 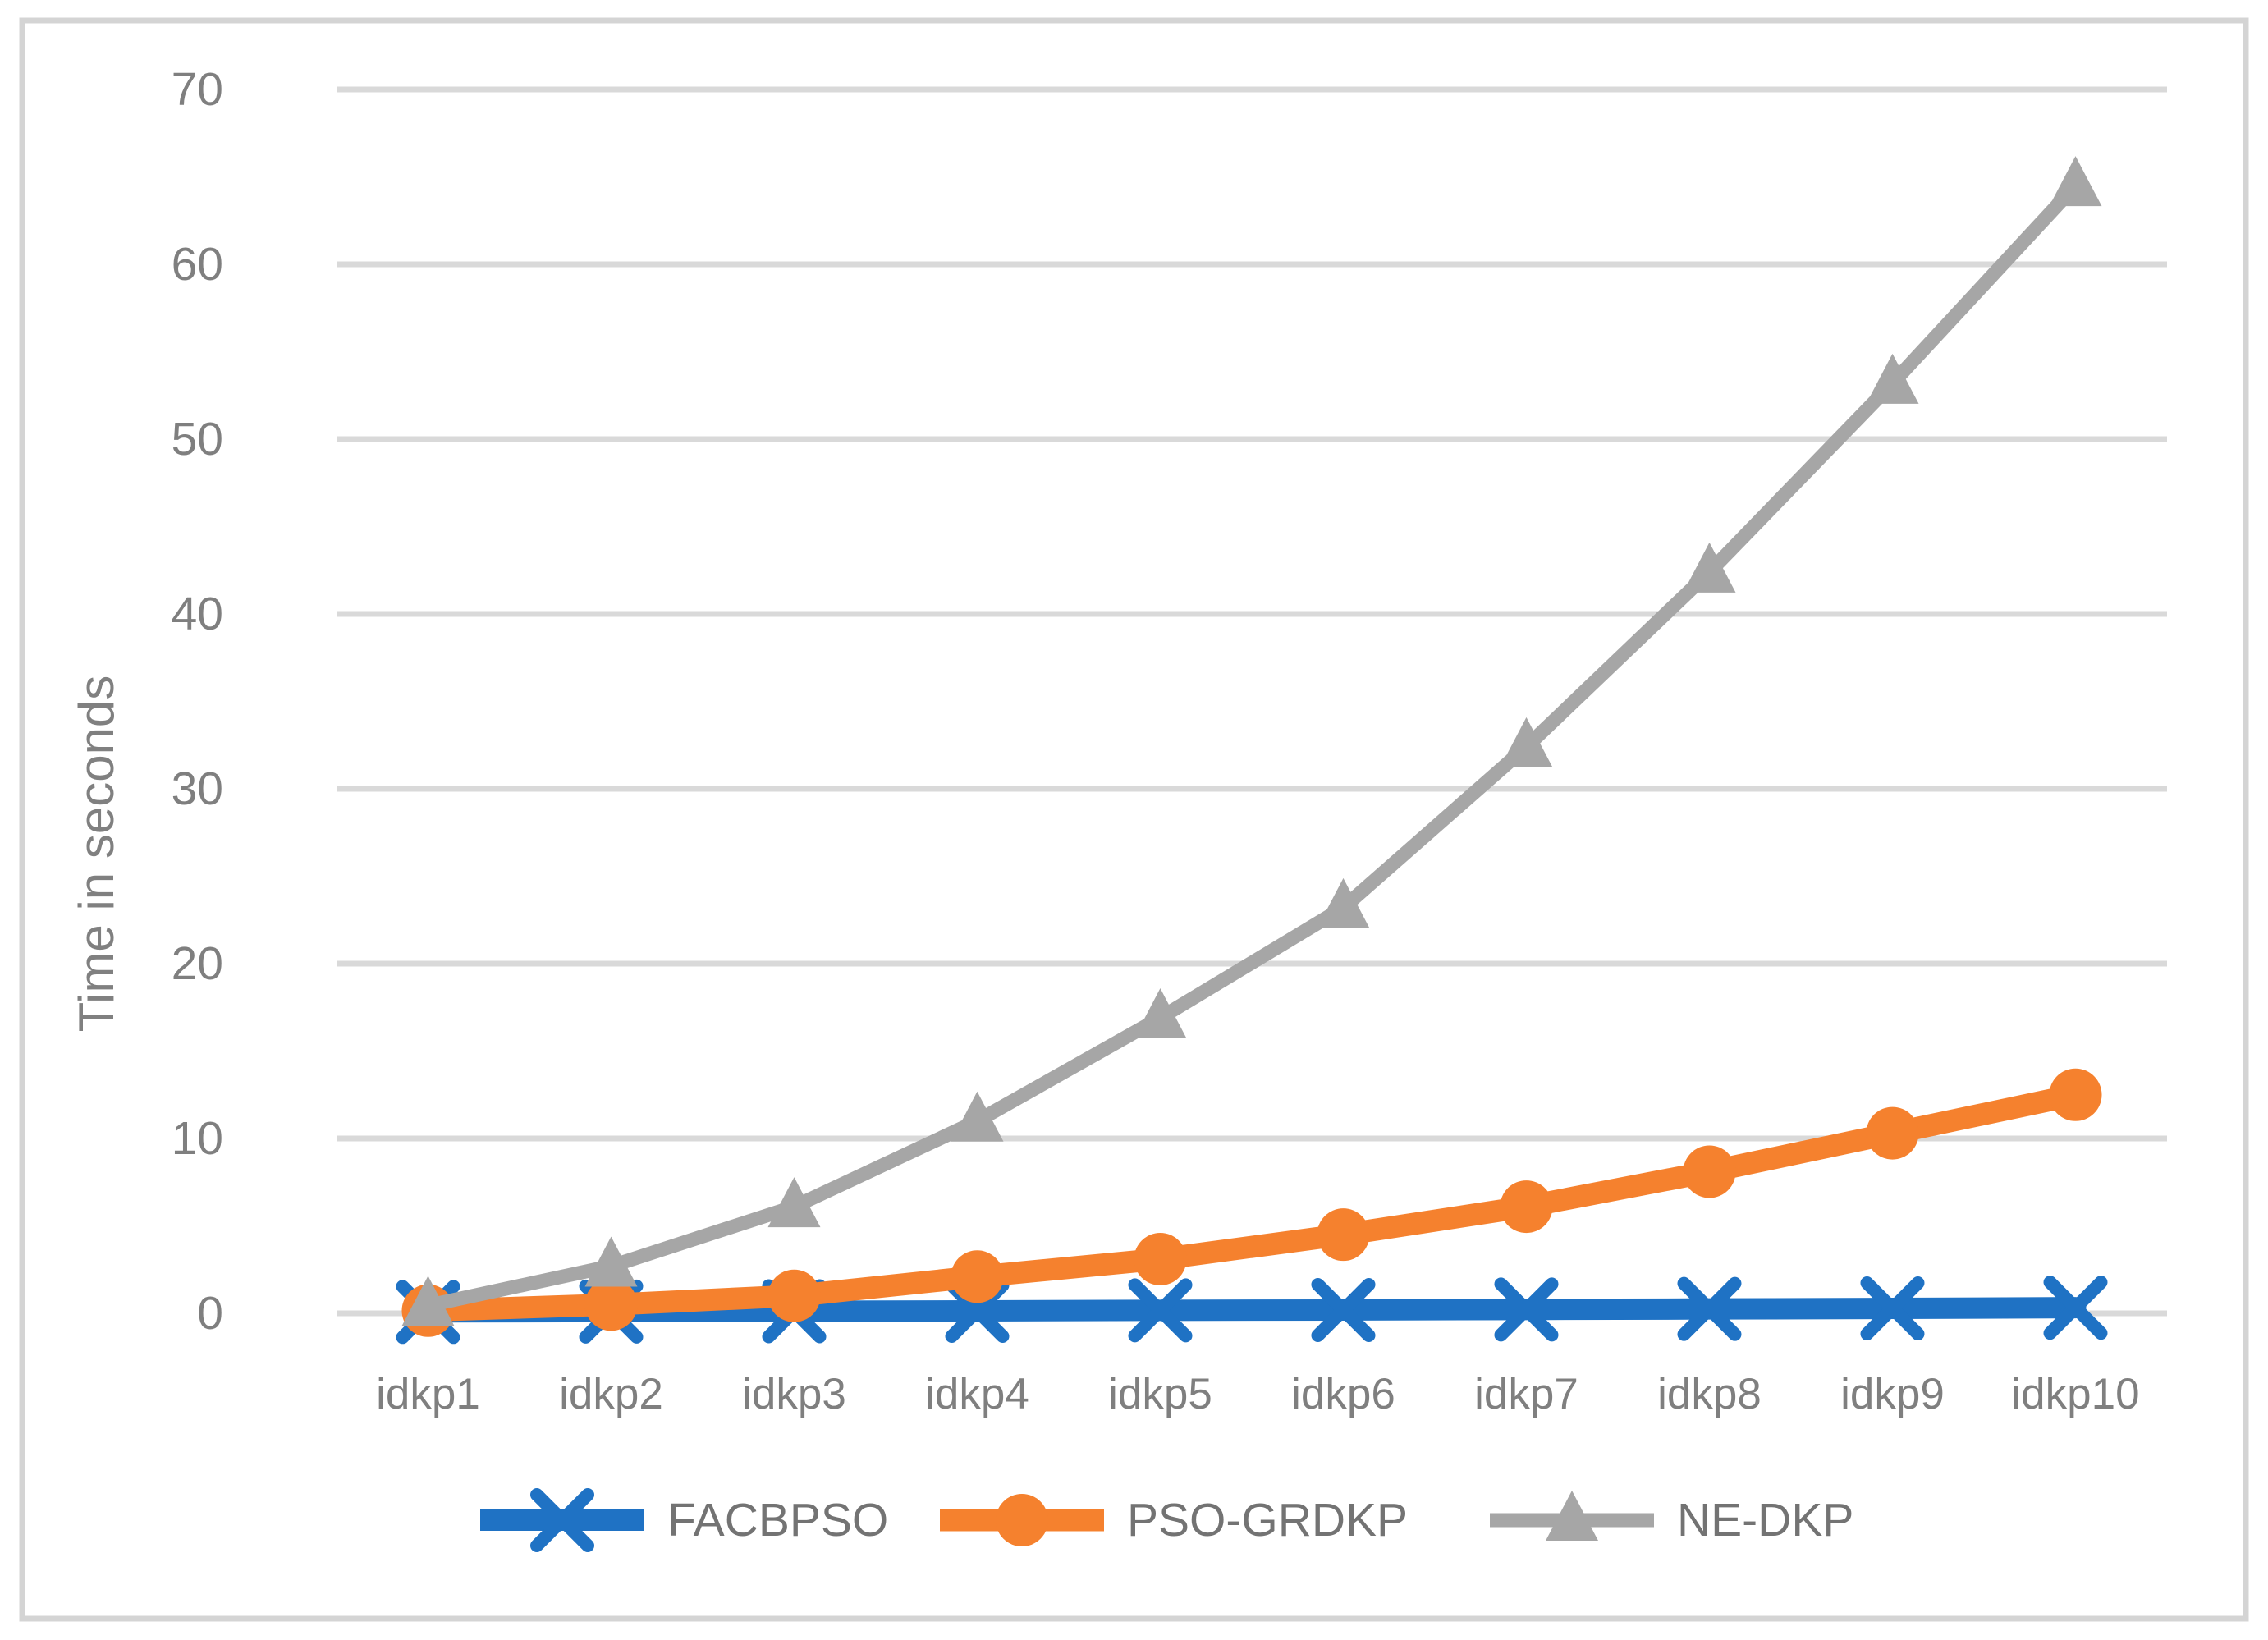 What do you see at coordinates (197, 264) in the screenshot?
I see `y-tick-label: 60` at bounding box center [197, 264].